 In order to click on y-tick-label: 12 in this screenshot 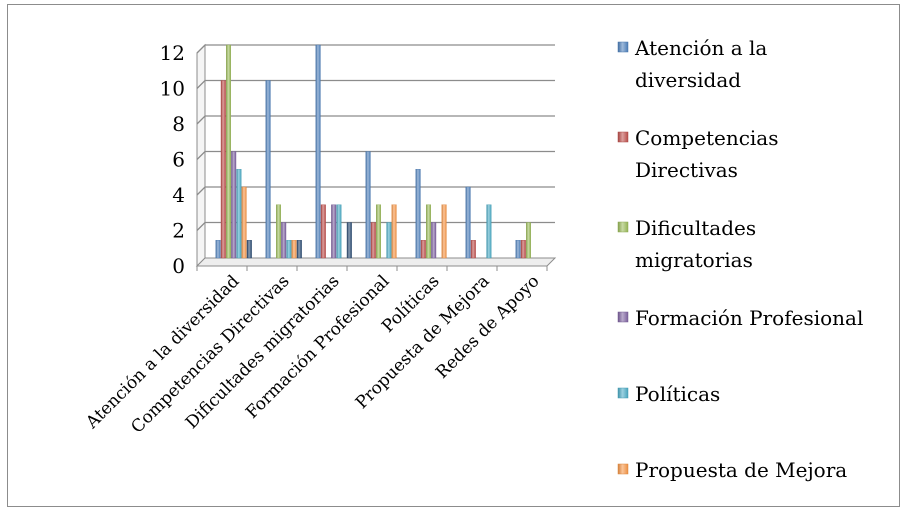, I will do `click(172, 53)`.